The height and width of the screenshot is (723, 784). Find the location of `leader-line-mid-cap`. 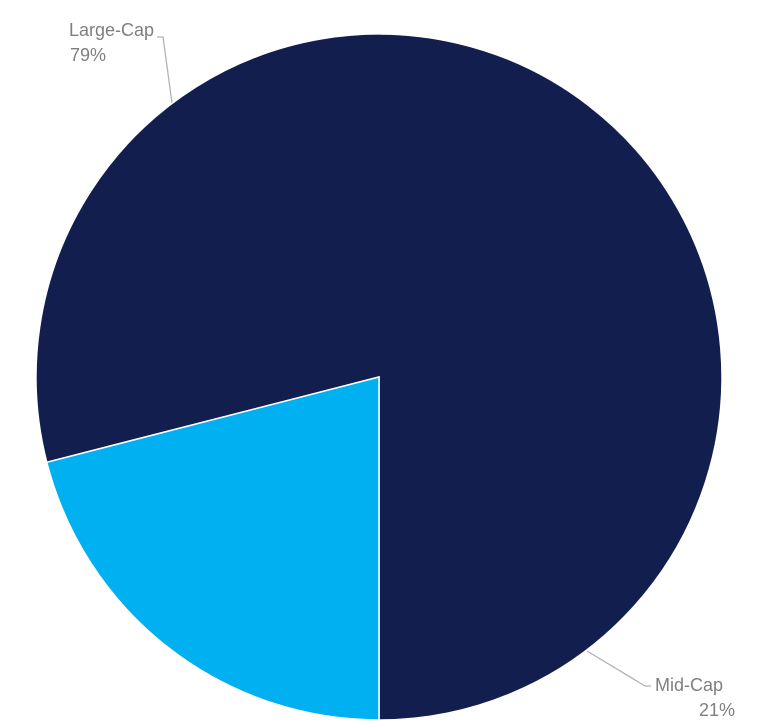

leader-line-mid-cap is located at coordinates (618, 668).